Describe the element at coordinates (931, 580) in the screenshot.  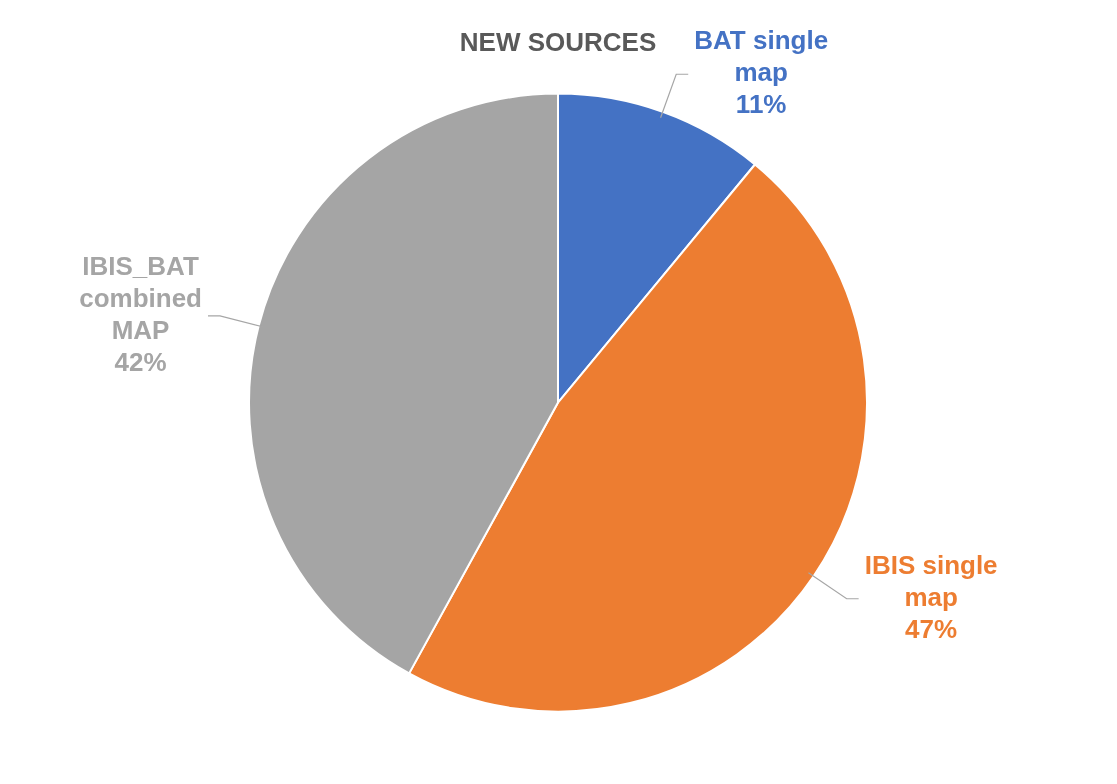
I see `slice-label: IBIS single map` at that location.